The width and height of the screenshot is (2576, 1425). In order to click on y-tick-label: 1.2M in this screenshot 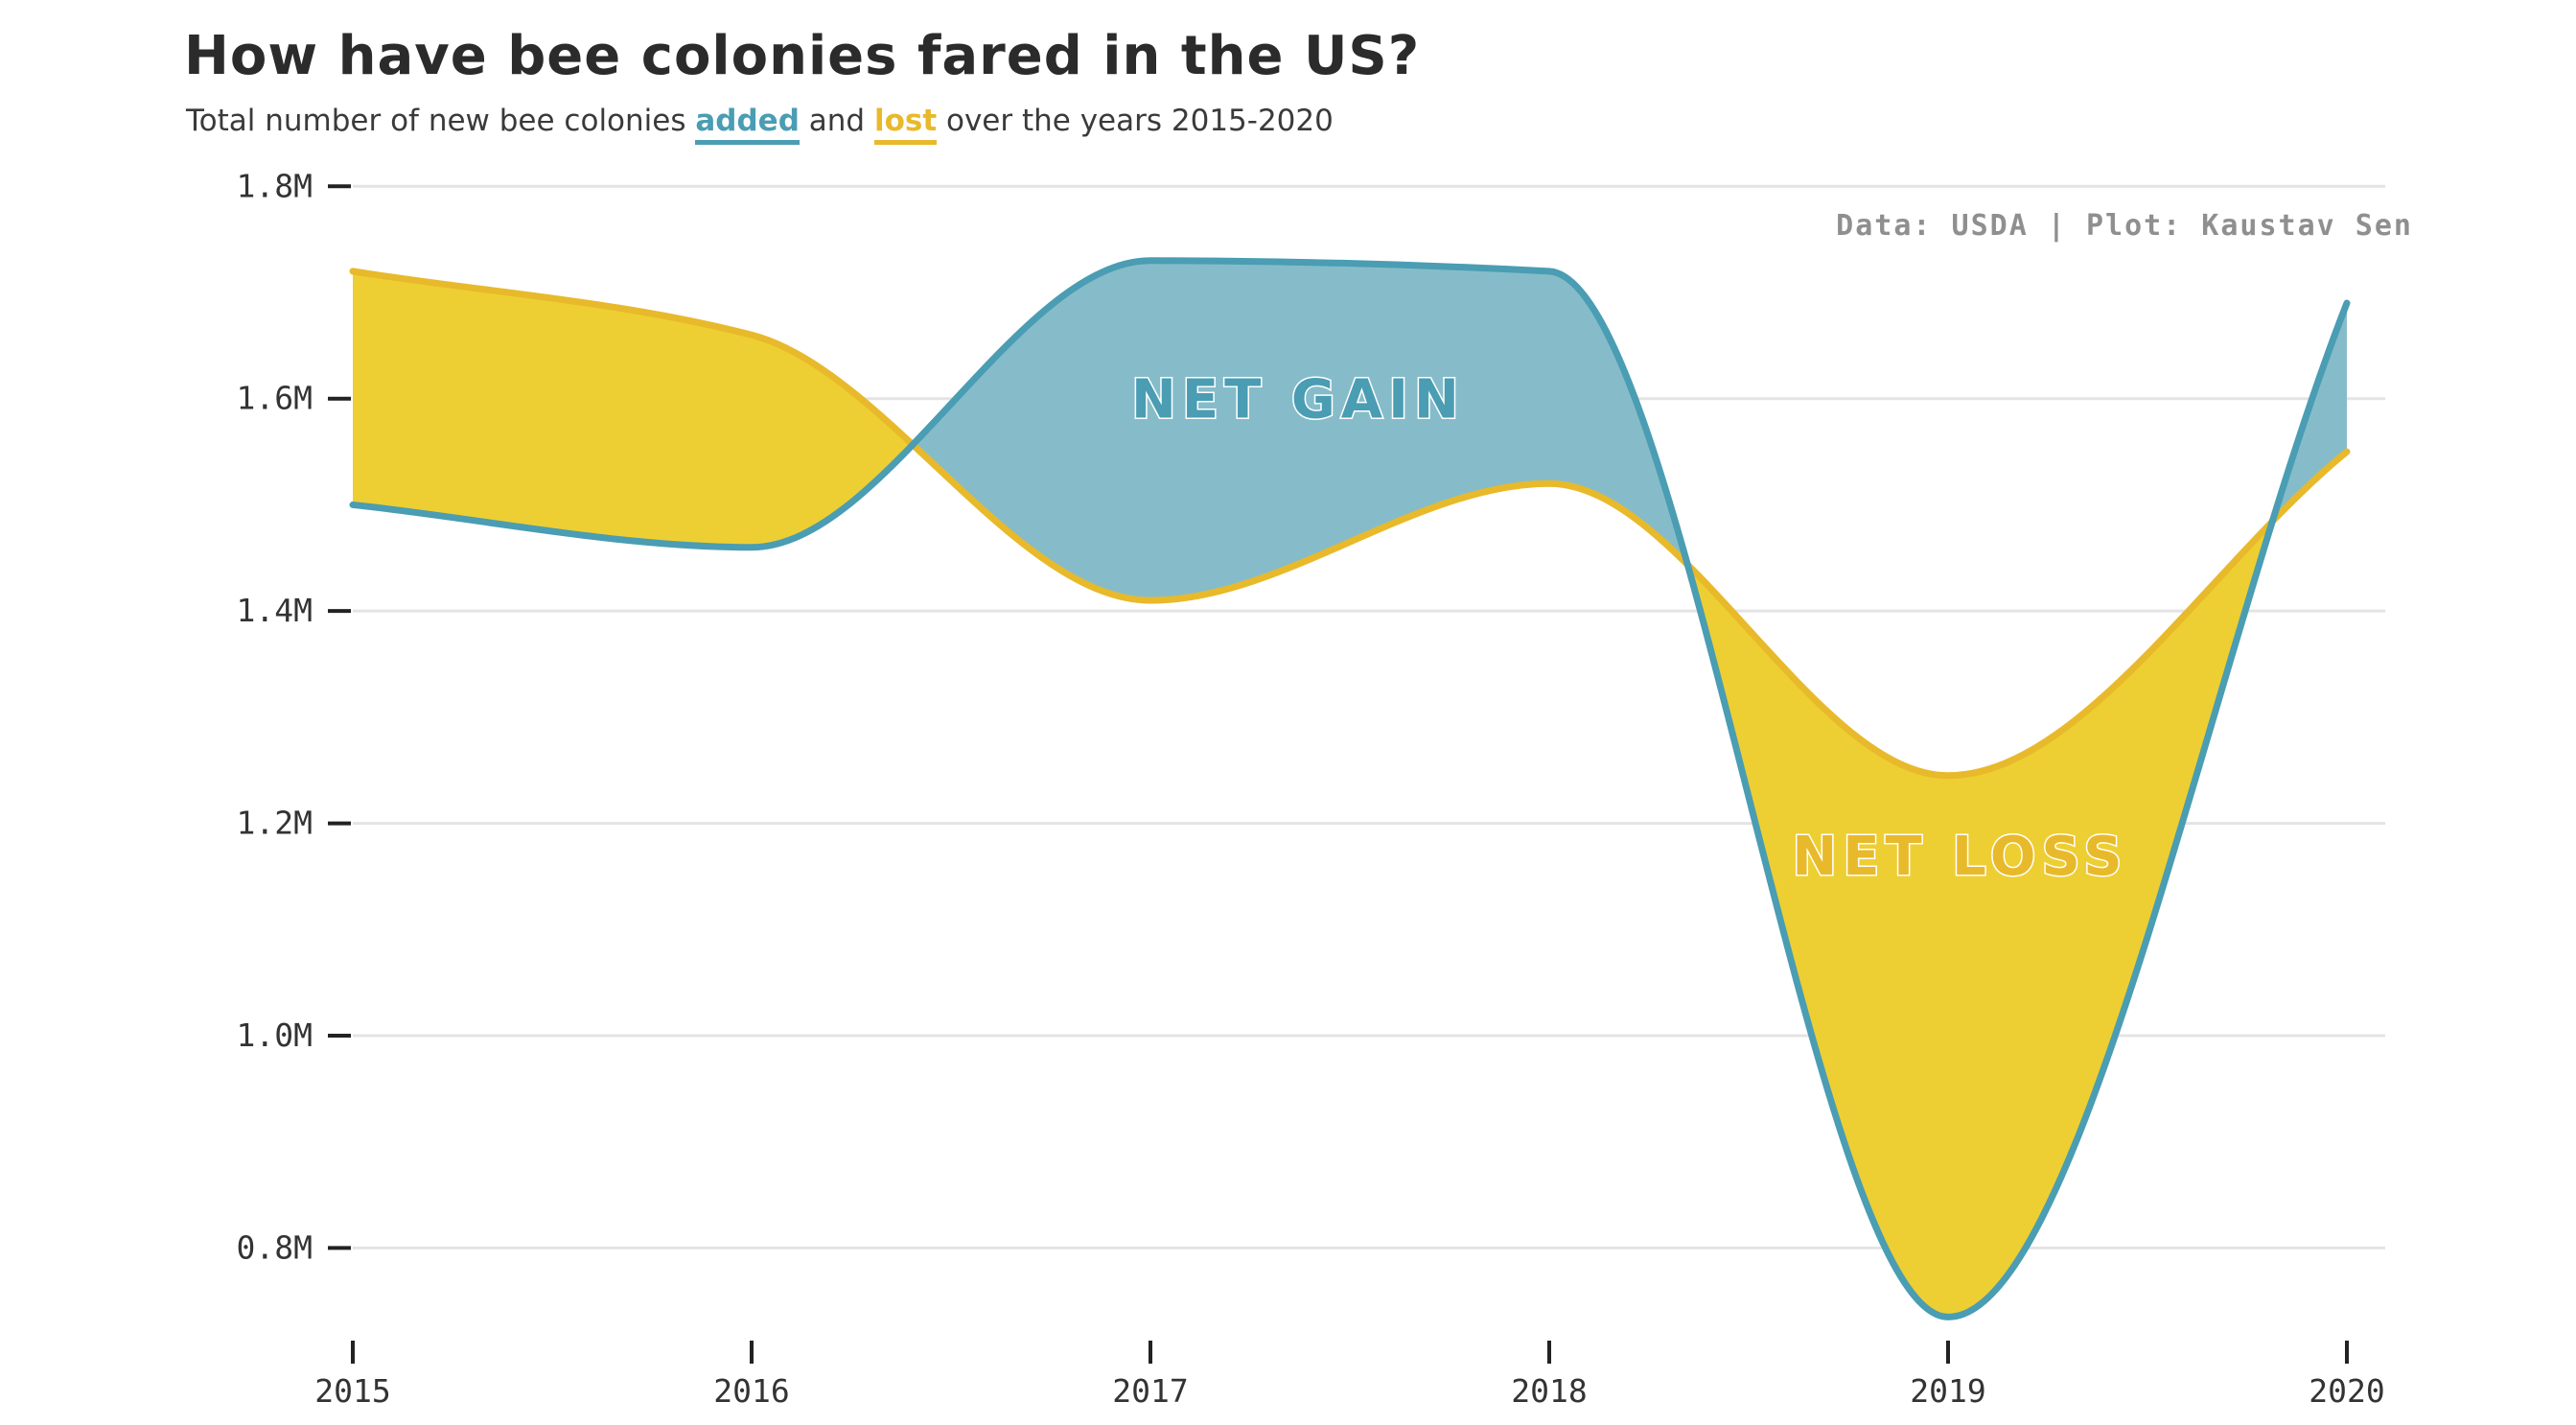, I will do `click(275, 823)`.